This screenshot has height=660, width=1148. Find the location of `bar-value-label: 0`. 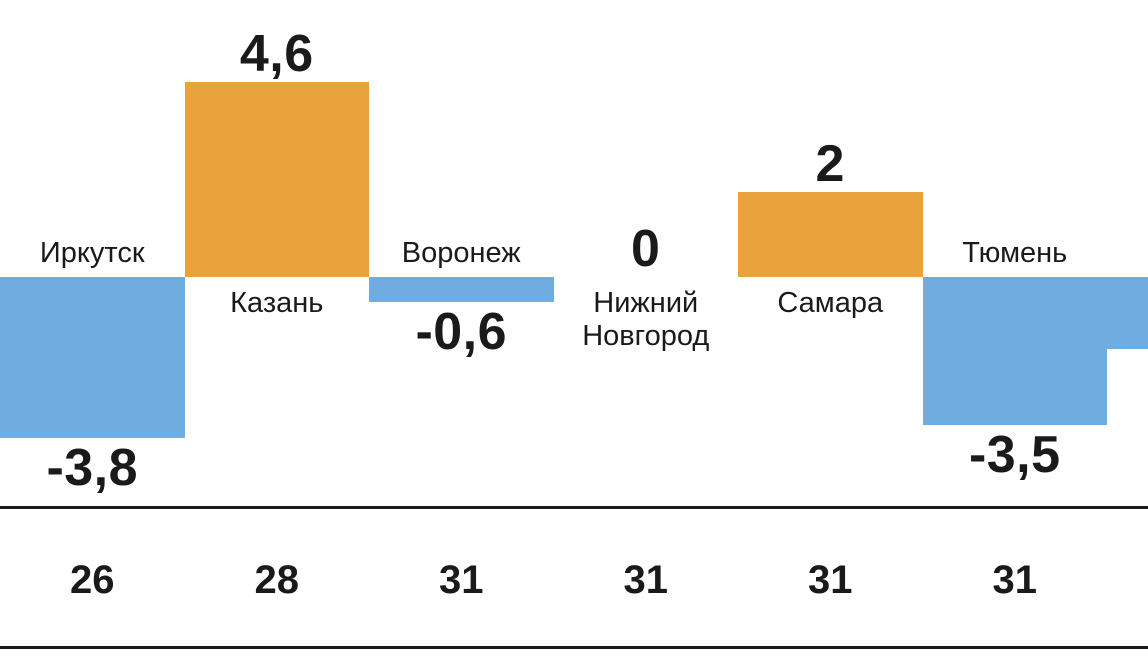

bar-value-label: 0 is located at coordinates (646, 249).